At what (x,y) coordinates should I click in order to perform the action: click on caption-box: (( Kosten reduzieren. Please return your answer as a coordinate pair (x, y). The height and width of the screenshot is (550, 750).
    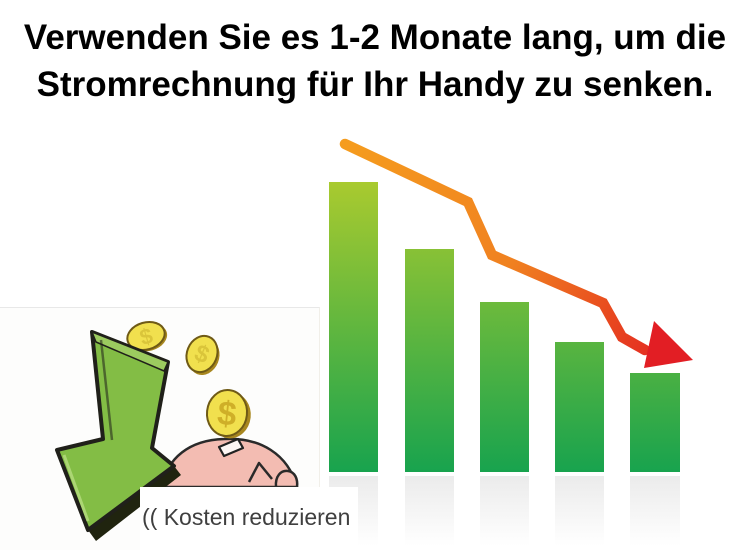
    Looking at the image, I should click on (249, 518).